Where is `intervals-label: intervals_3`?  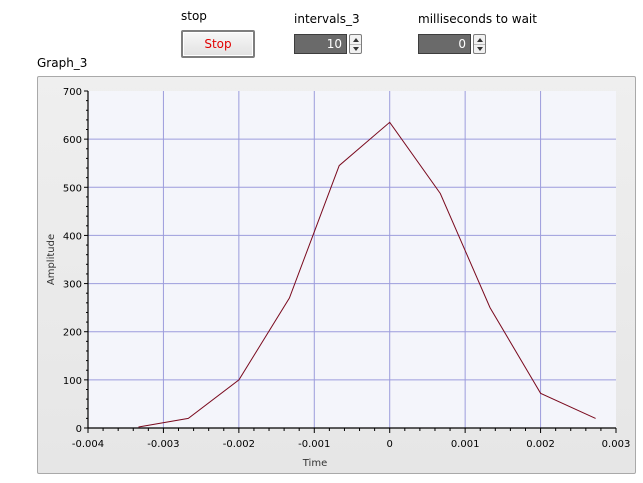 intervals-label: intervals_3 is located at coordinates (327, 19).